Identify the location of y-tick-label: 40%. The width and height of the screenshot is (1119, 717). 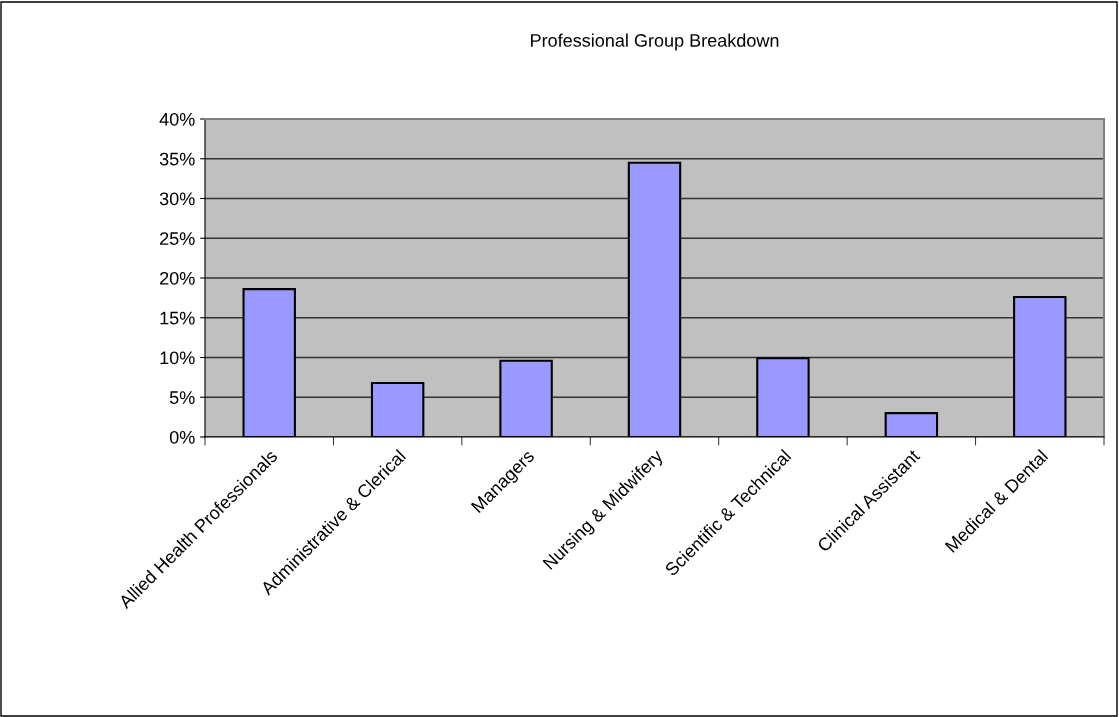
(177, 119).